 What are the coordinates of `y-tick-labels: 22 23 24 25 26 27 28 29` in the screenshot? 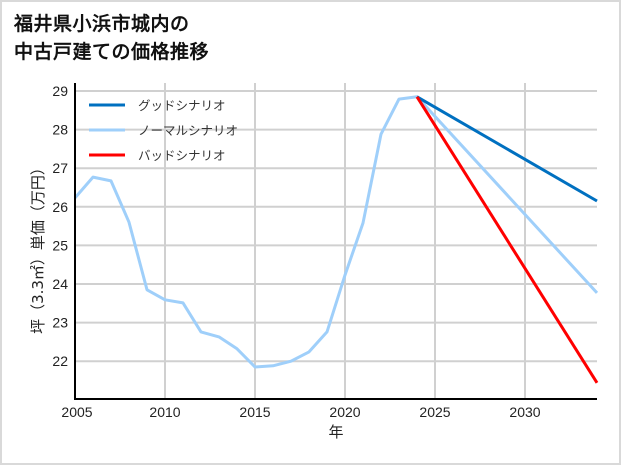 It's located at (60, 226).